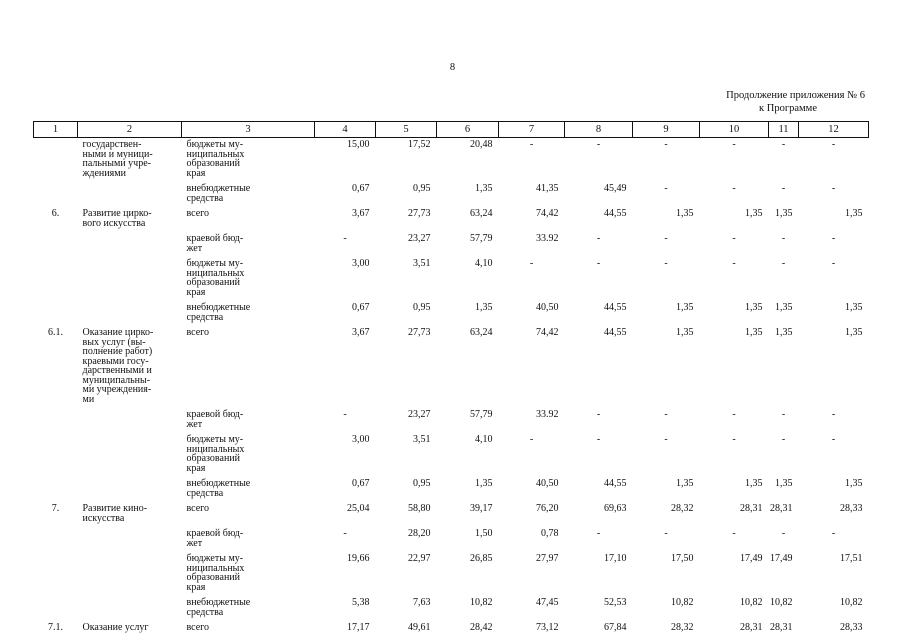  What do you see at coordinates (481, 627) in the screenshot?
I see `value-cell: 28,42` at bounding box center [481, 627].